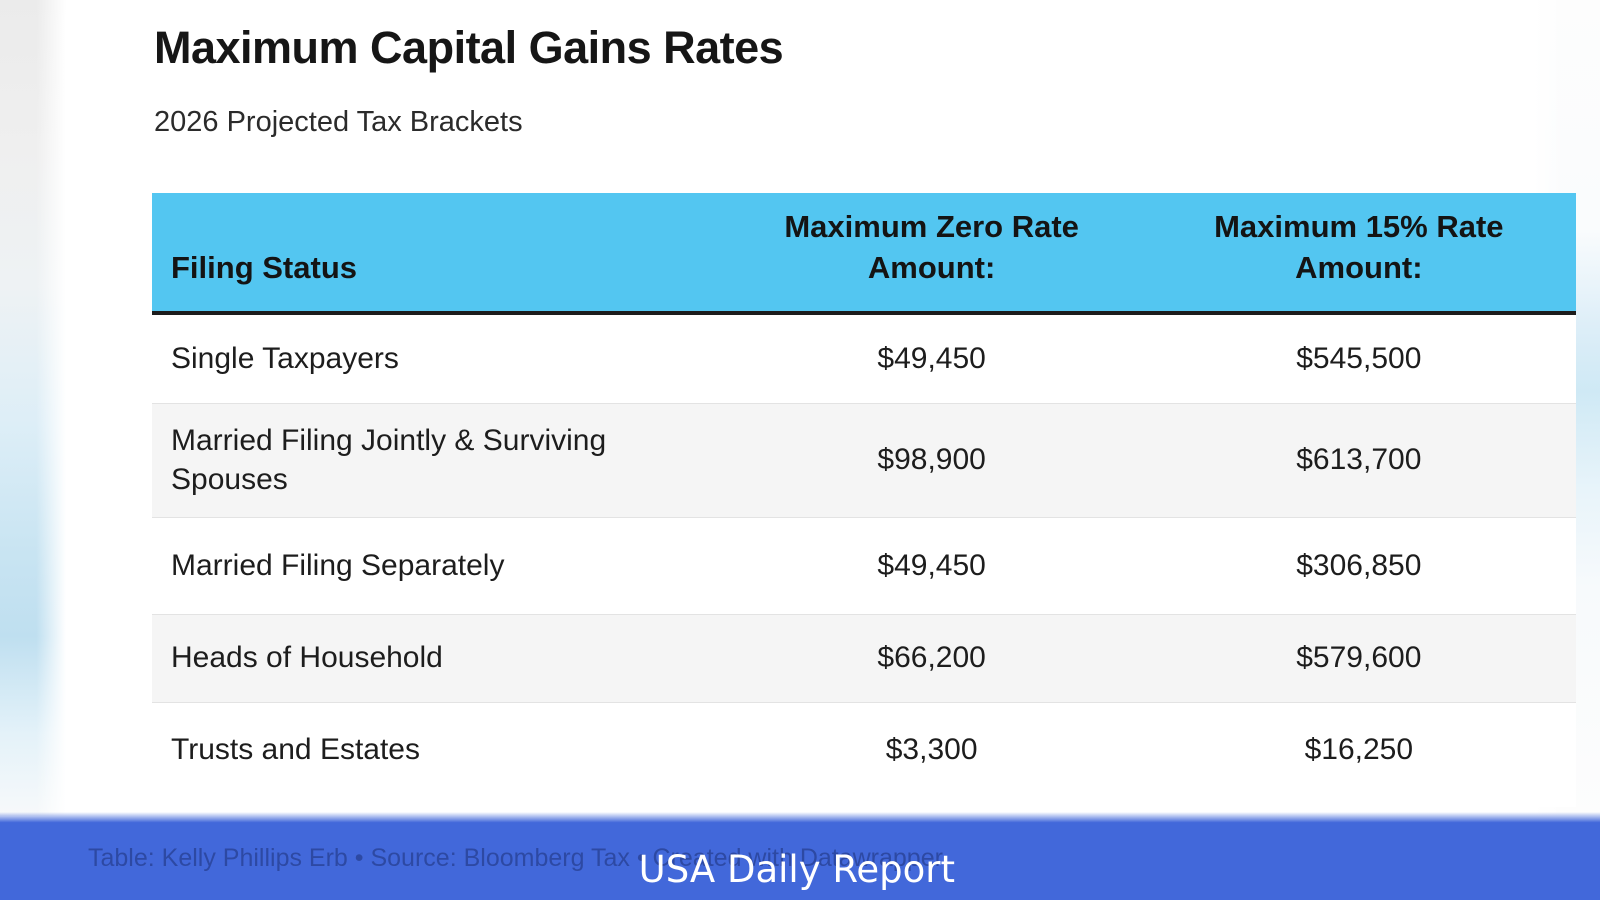 This screenshot has width=1600, height=900. I want to click on column-header-15-rate: Maximum 15% Rate Amount:, so click(1359, 247).